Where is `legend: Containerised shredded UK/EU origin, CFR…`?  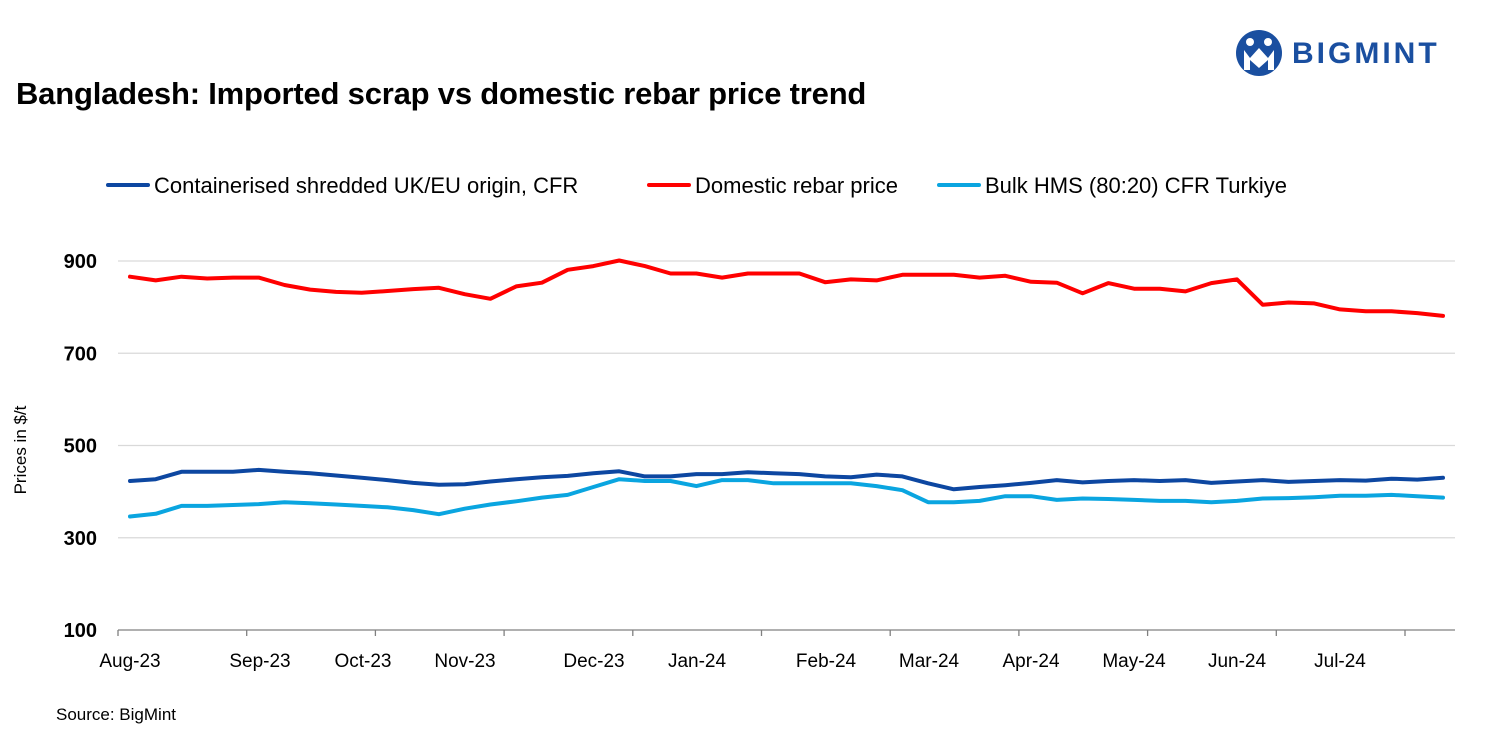
legend: Containerised shredded UK/EU origin, CFR… is located at coordinates (696, 185).